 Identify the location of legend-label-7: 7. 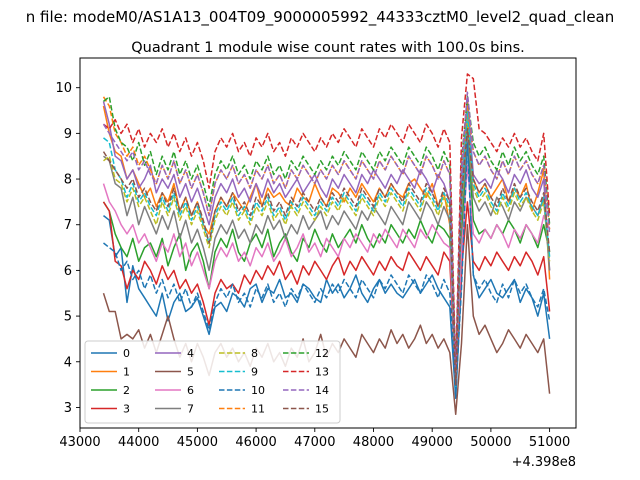
(190, 409).